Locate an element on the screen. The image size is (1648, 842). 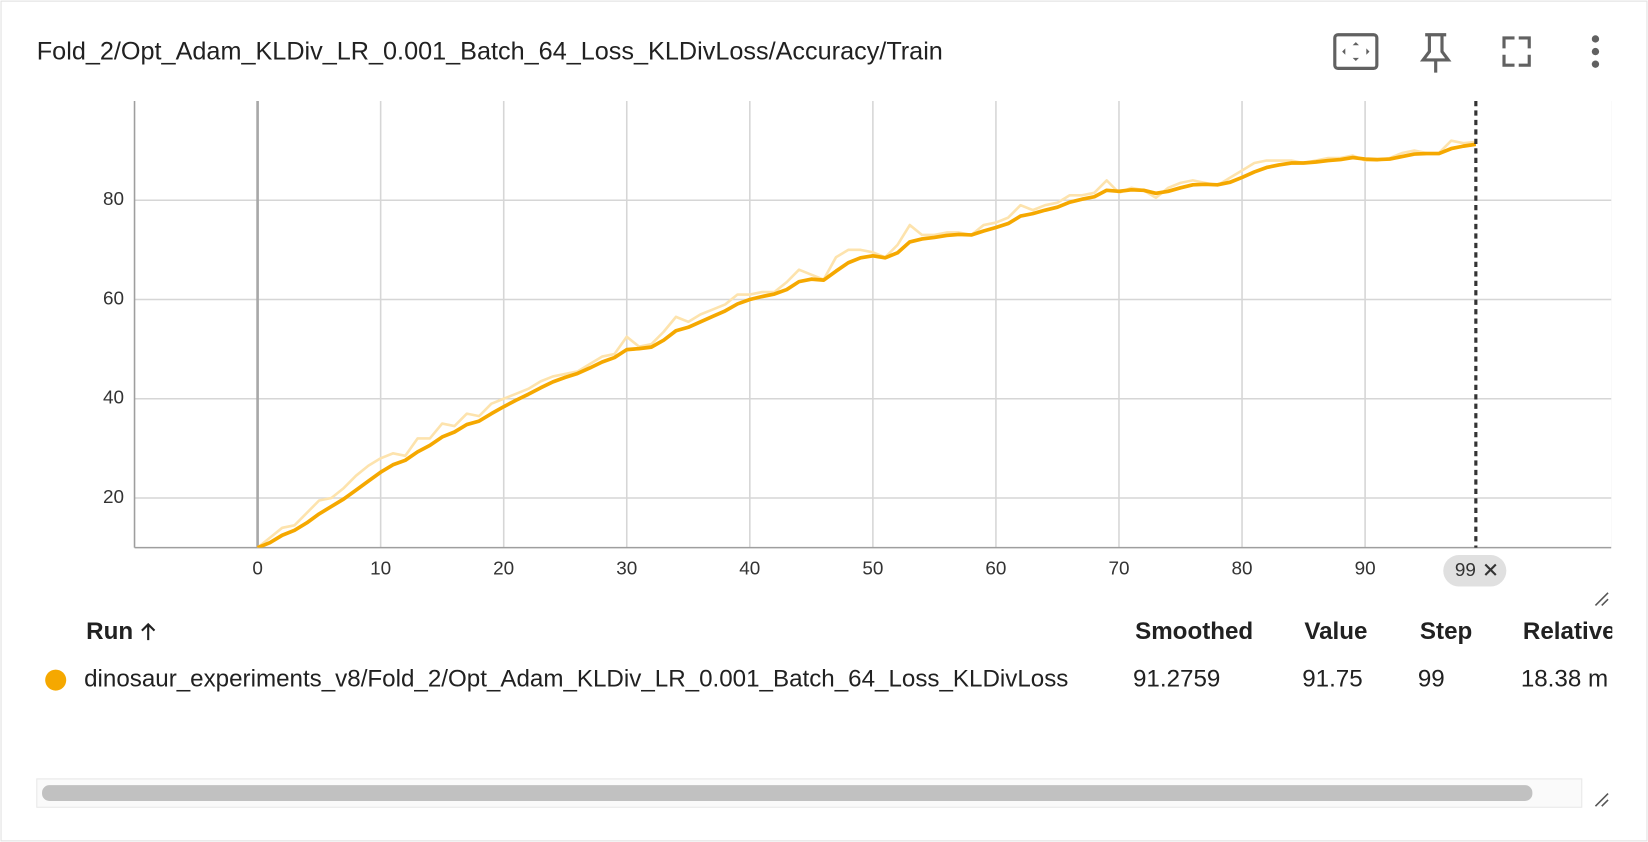
column-header: Run is located at coordinates (109, 631).